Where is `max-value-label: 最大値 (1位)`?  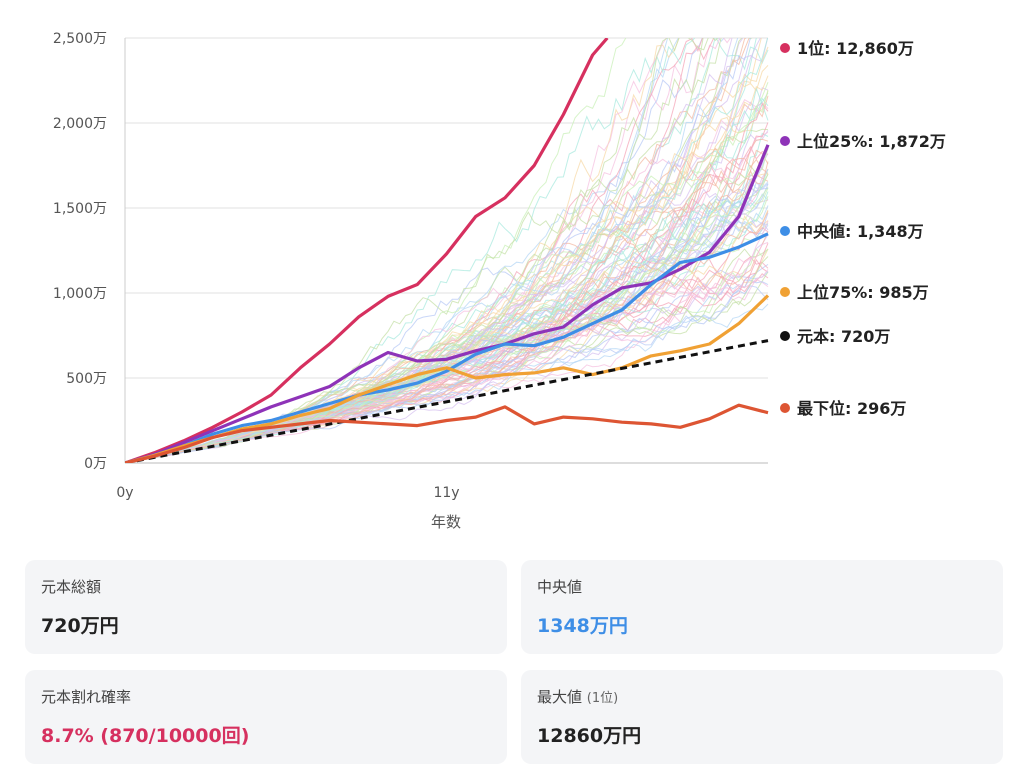
max-value-label: 最大値 (1位) is located at coordinates (578, 697).